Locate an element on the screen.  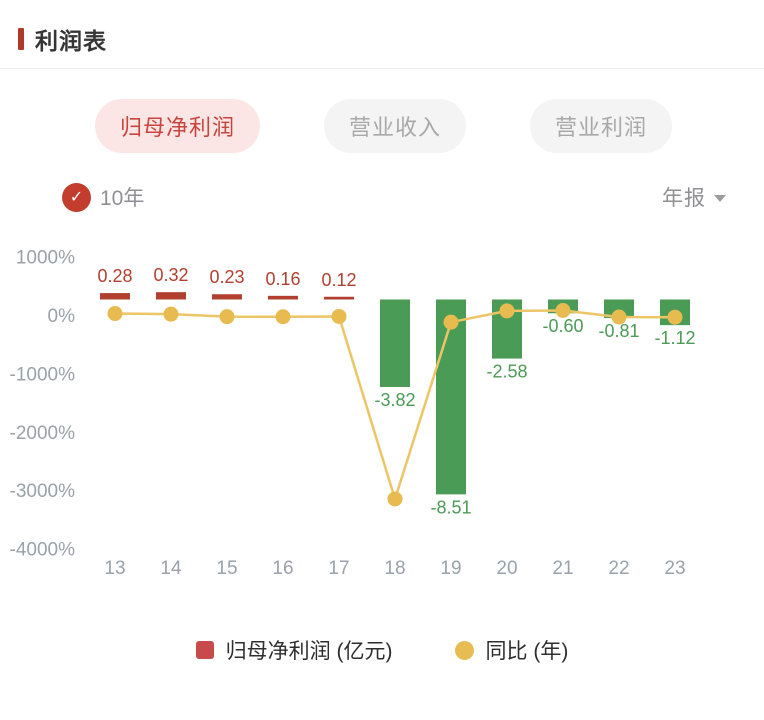
tab-operating-revenue: 营业收入 is located at coordinates (395, 126).